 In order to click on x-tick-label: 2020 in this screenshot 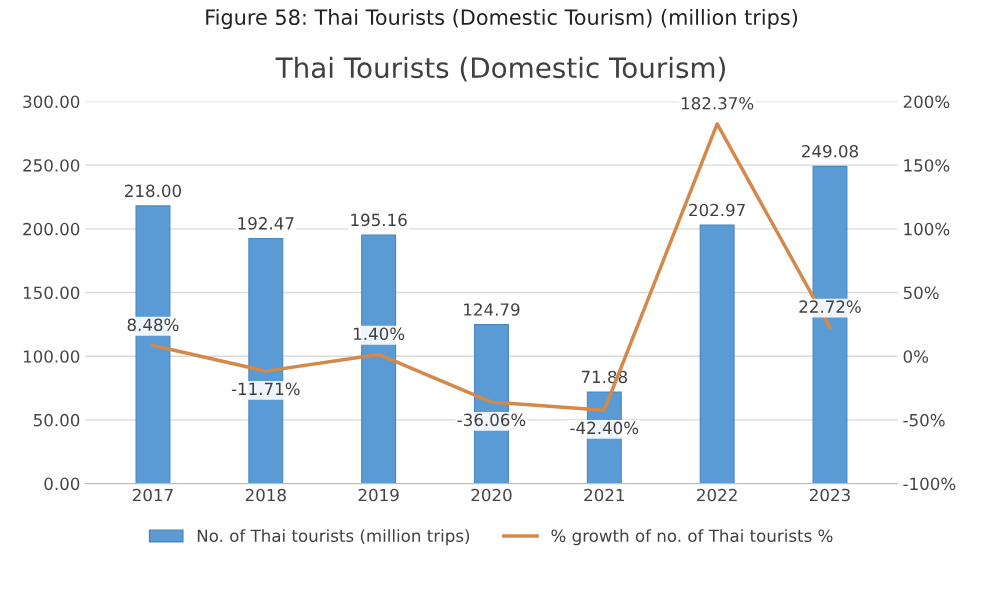, I will do `click(491, 495)`.